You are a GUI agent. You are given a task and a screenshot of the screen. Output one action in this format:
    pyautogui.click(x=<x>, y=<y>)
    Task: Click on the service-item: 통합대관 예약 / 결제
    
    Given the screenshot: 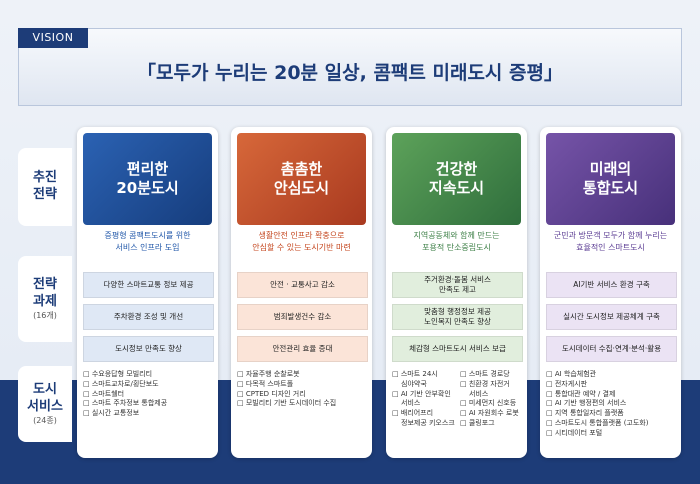 What is the action you would take?
    pyautogui.click(x=611, y=395)
    